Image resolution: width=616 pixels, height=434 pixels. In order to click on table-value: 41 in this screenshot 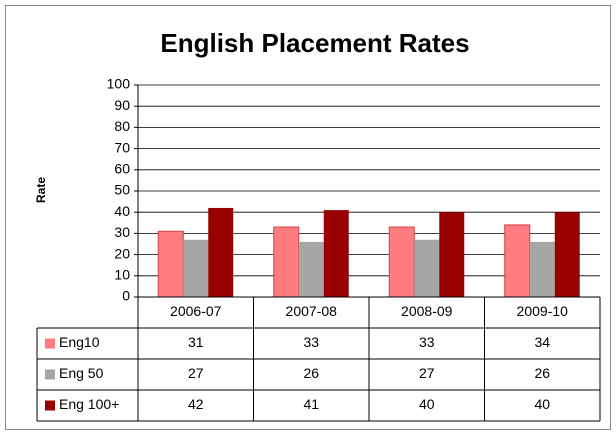, I will do `click(311, 404)`.